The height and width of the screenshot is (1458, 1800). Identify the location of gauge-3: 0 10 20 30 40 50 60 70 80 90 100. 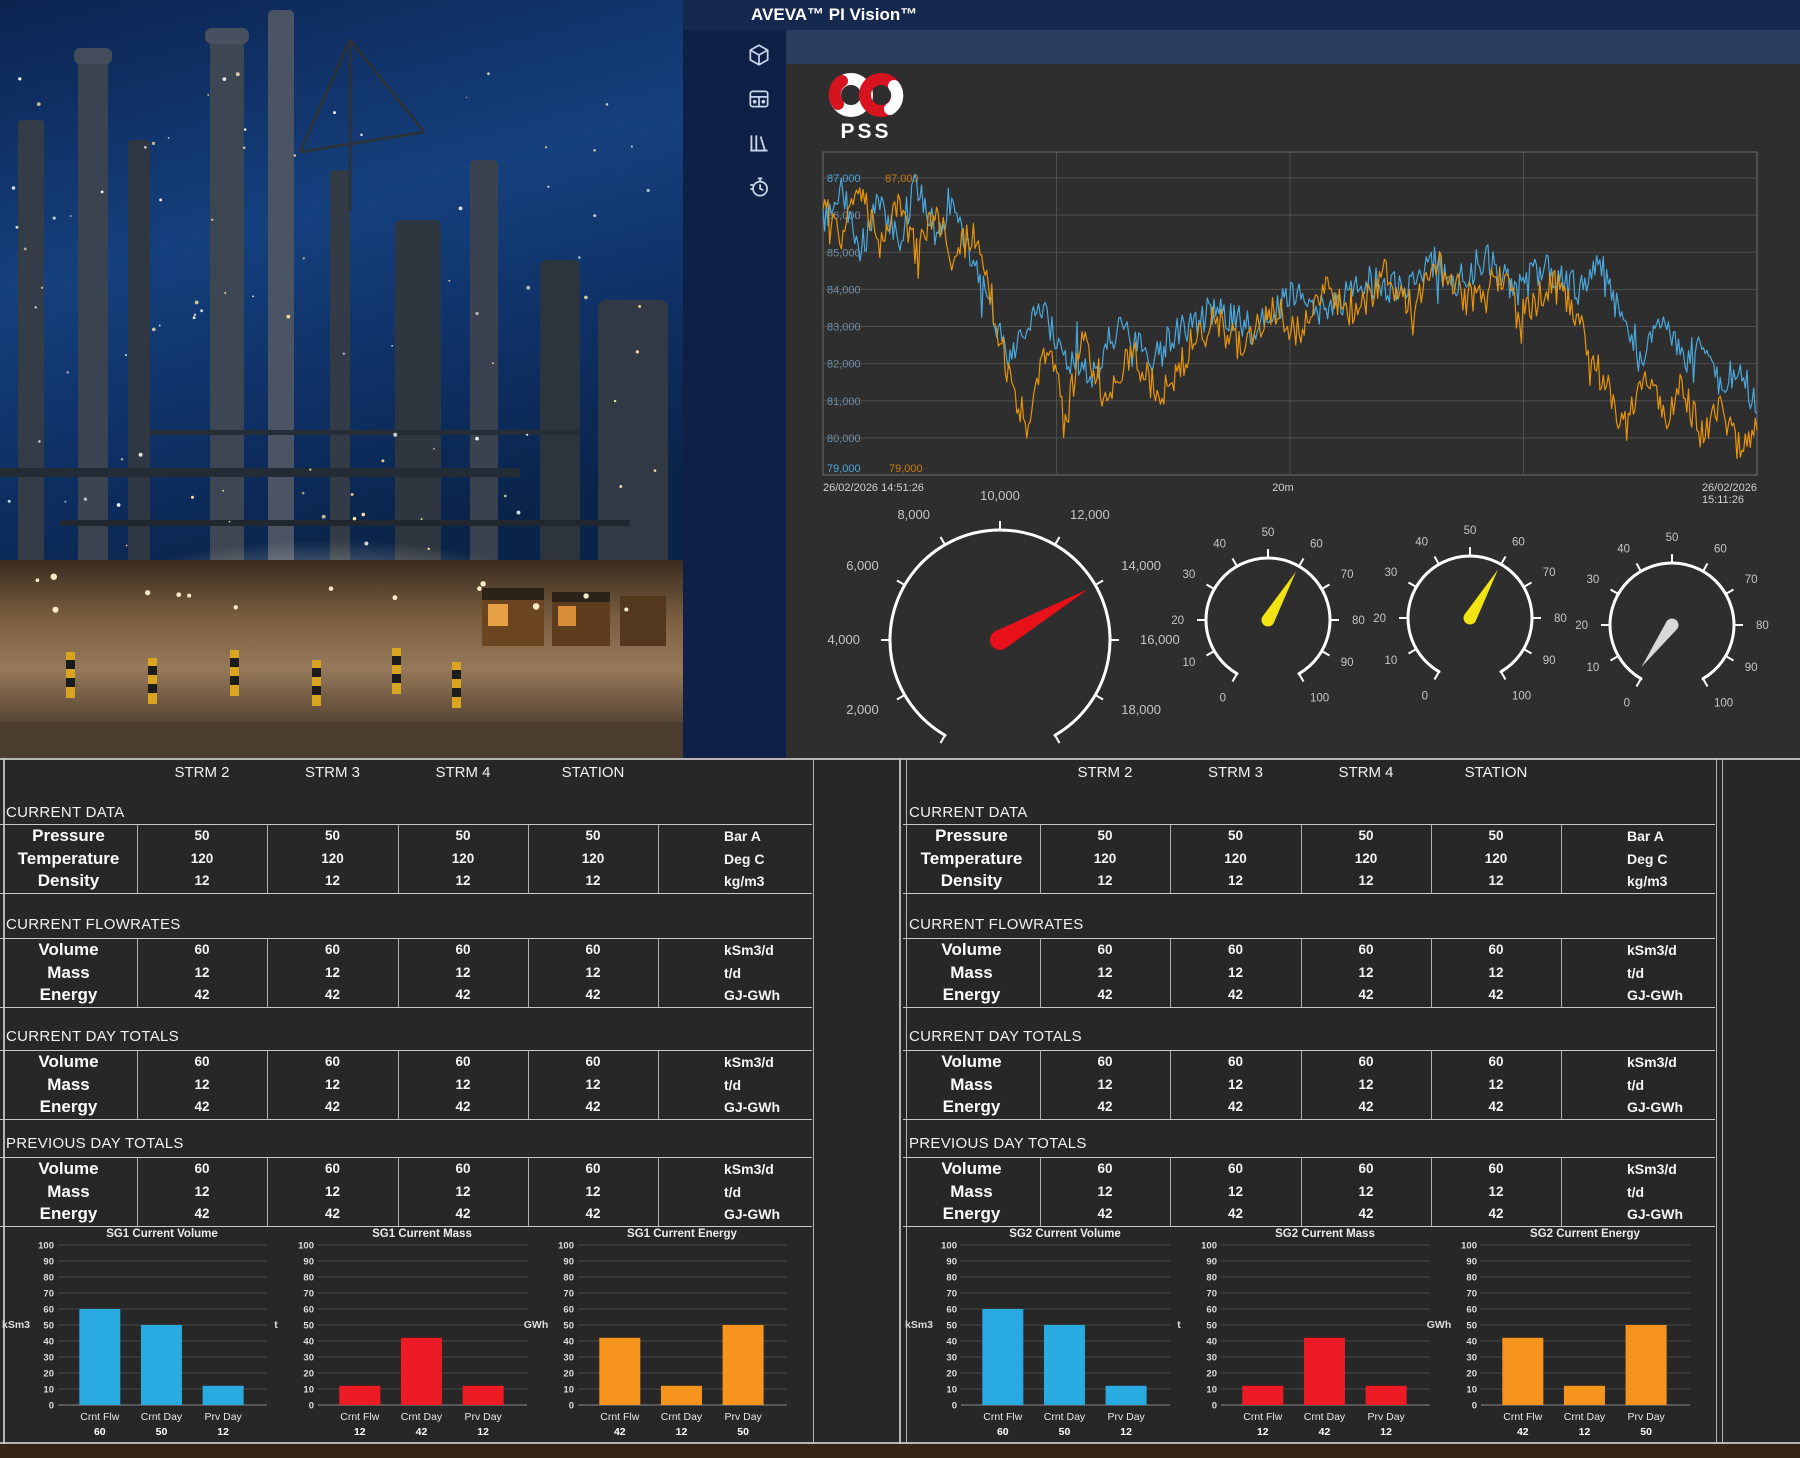
(1470, 614).